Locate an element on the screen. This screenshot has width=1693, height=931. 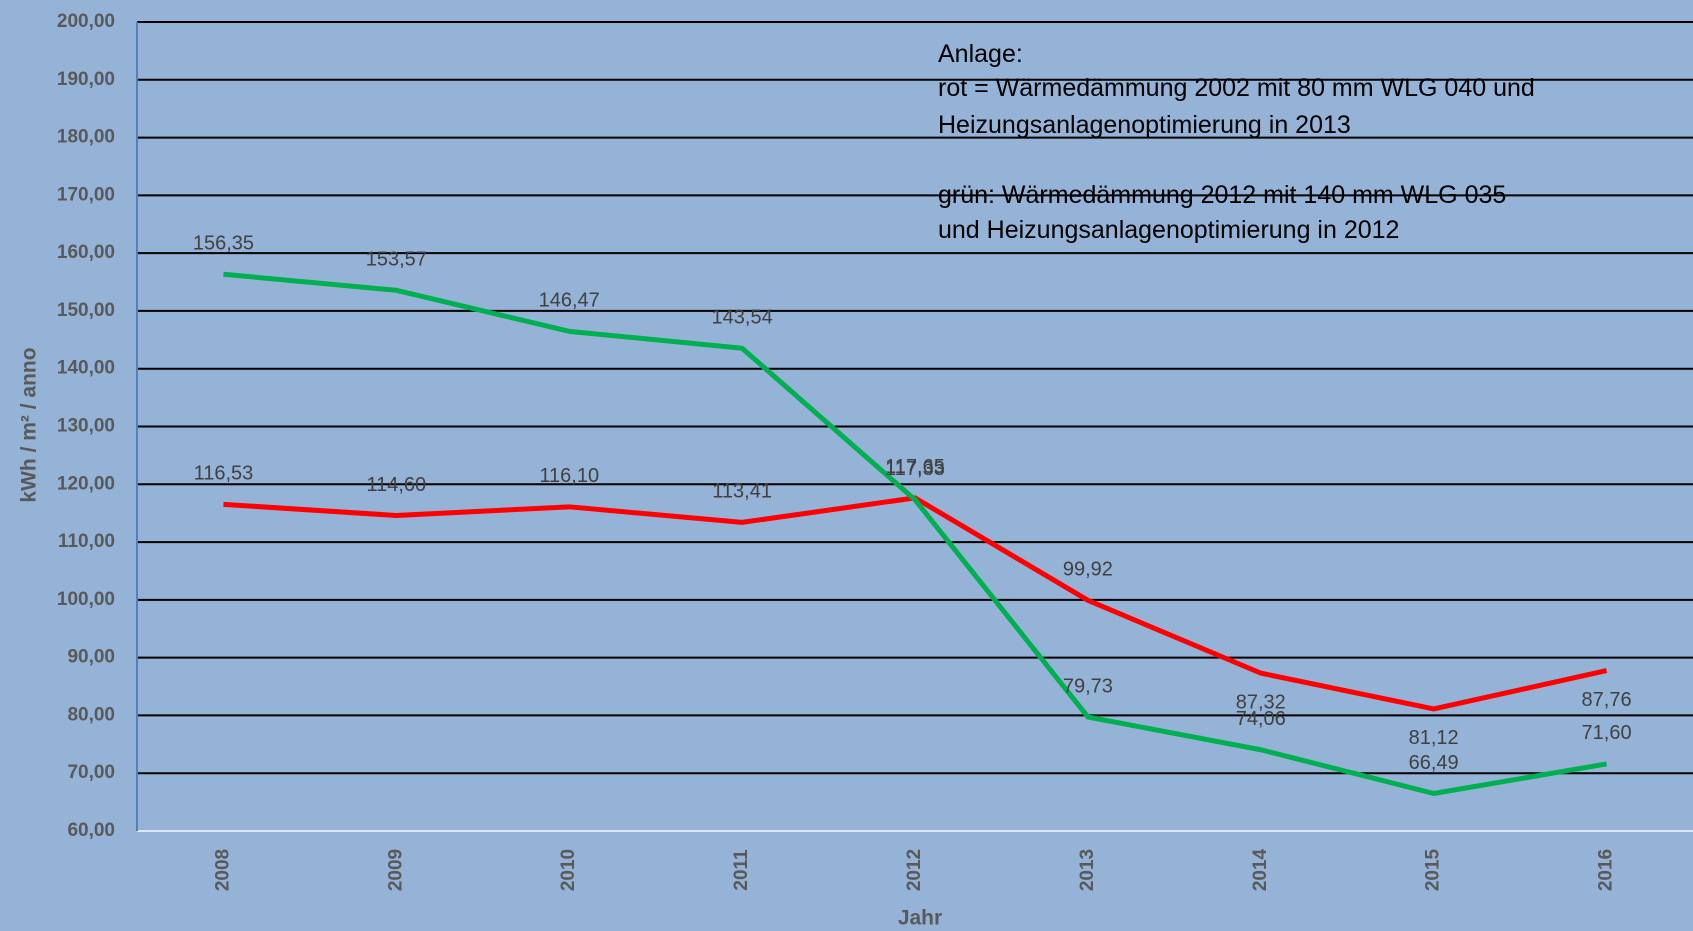
annotation: Anlage: is located at coordinates (980, 54).